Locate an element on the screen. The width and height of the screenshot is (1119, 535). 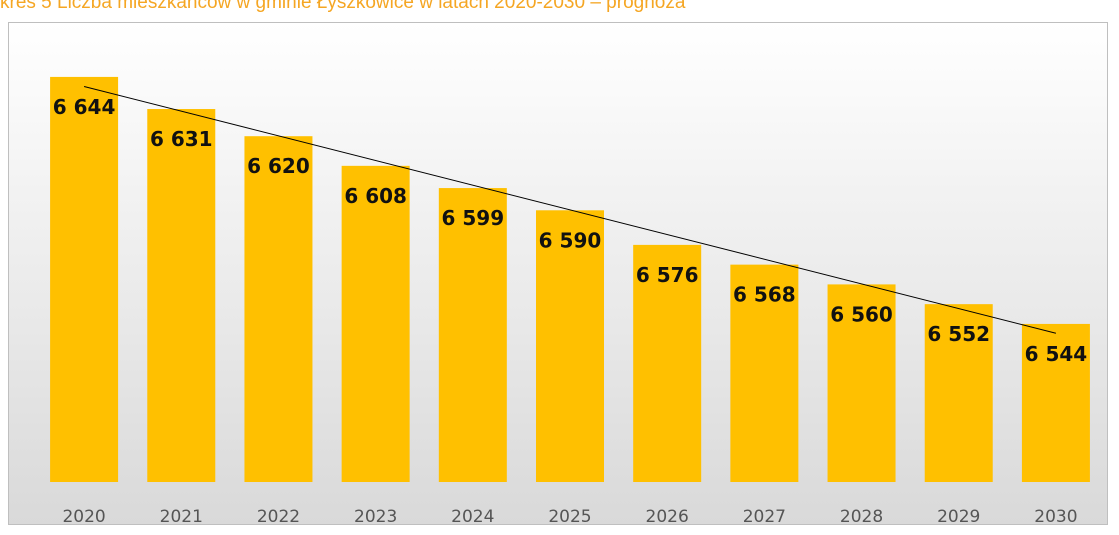
data-label: 6 552 is located at coordinates (958, 334).